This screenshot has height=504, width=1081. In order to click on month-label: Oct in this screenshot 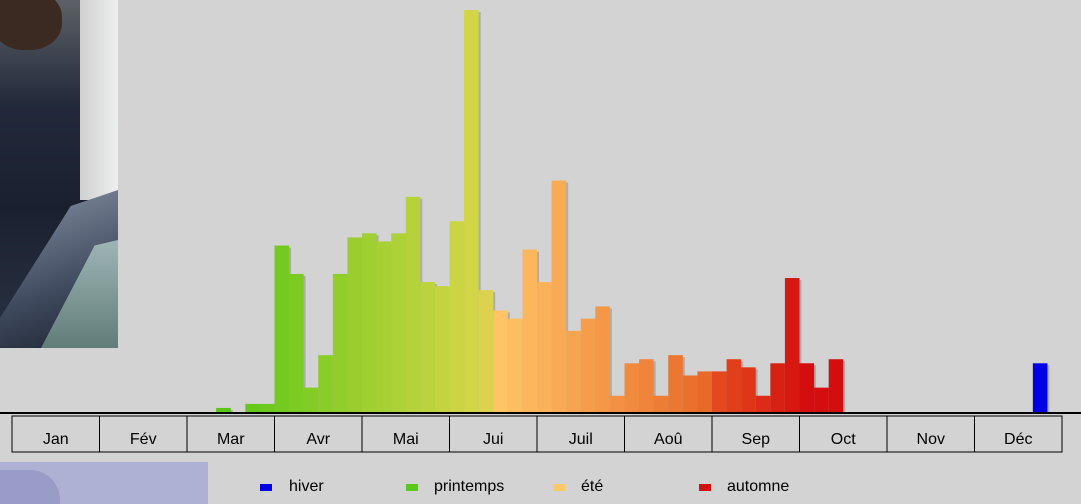, I will do `click(843, 439)`.